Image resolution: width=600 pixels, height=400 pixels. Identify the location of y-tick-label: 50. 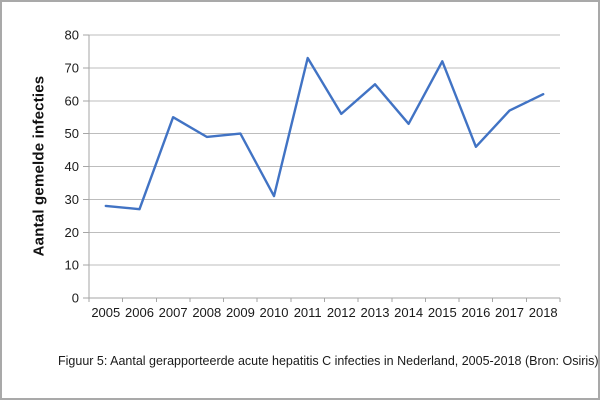
(72, 133).